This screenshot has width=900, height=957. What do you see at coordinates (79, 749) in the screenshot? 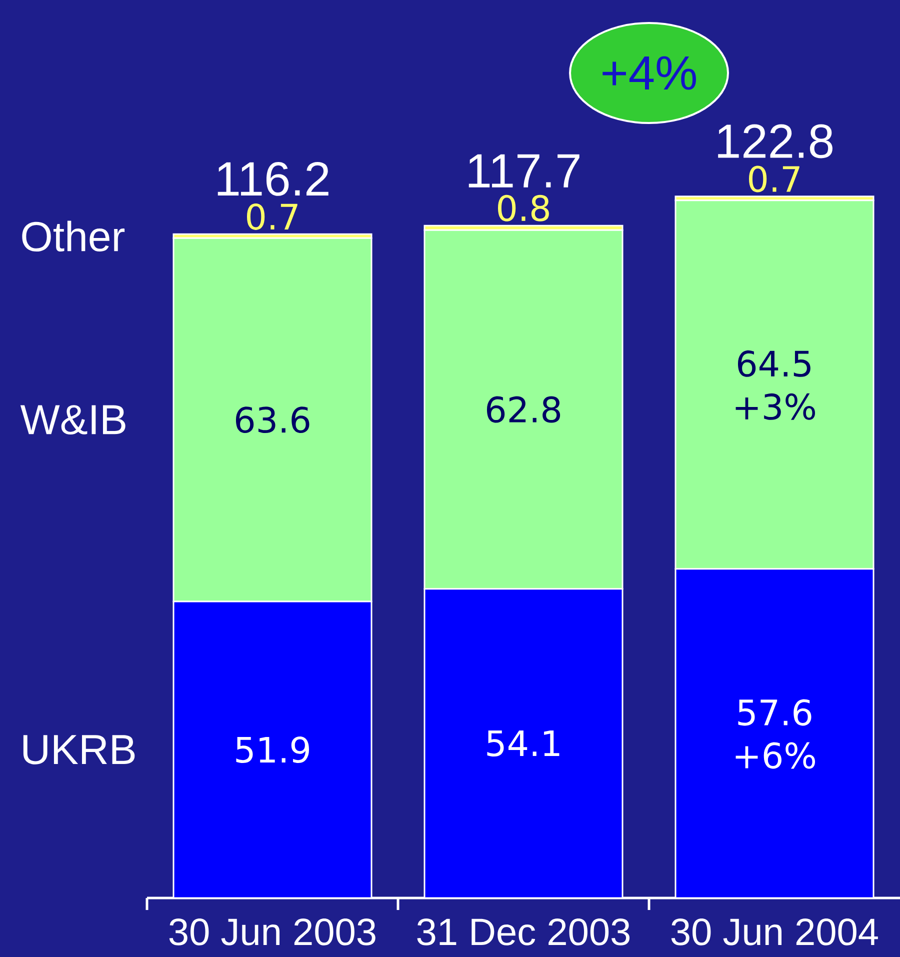
I see `series-label: UKRB` at bounding box center [79, 749].